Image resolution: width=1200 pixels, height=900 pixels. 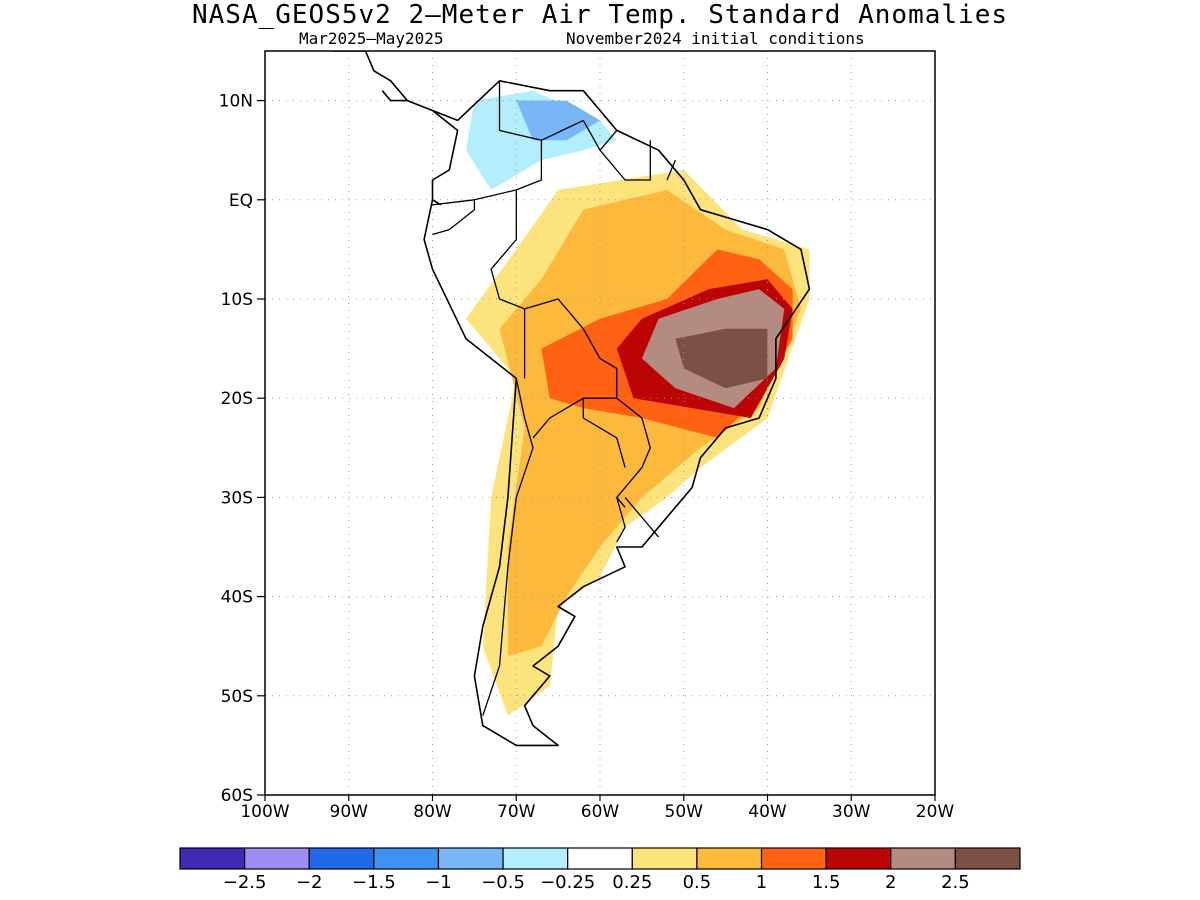 I want to click on lon-label-0: 100W, so click(x=264, y=812).